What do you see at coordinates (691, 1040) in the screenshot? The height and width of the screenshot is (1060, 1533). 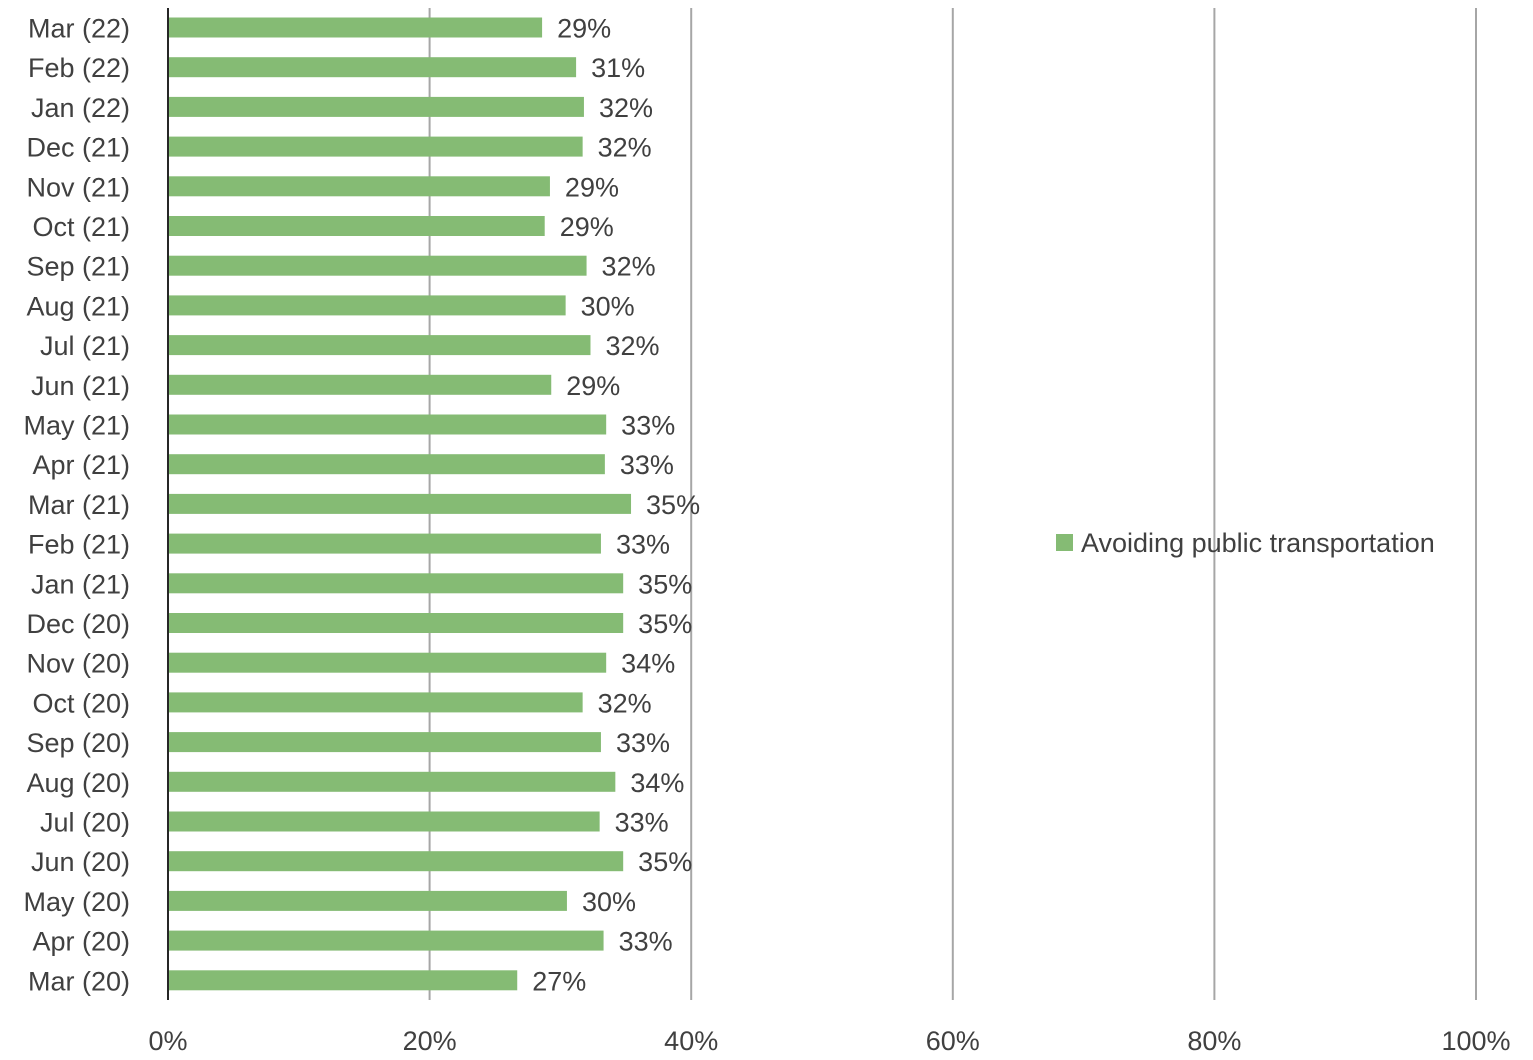 I see `x-tick-label: 40%` at bounding box center [691, 1040].